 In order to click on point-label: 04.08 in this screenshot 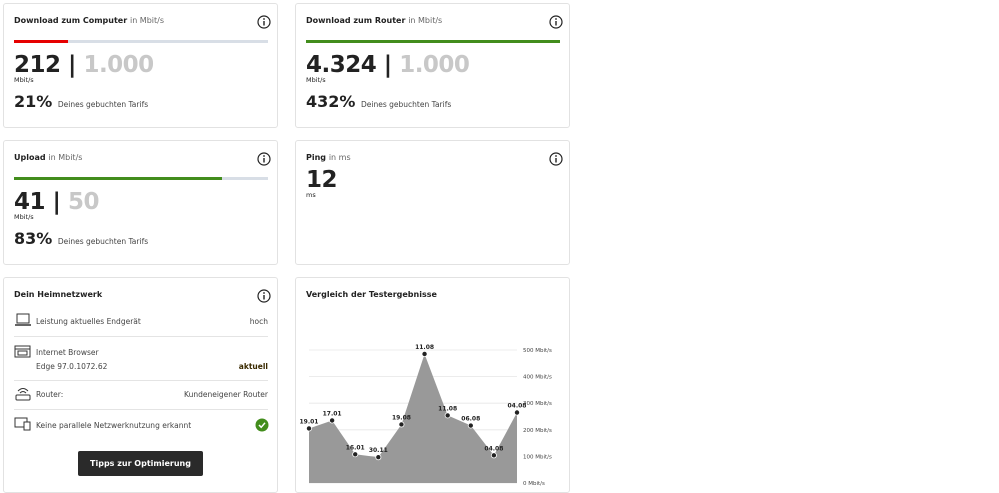, I will do `click(517, 406)`.